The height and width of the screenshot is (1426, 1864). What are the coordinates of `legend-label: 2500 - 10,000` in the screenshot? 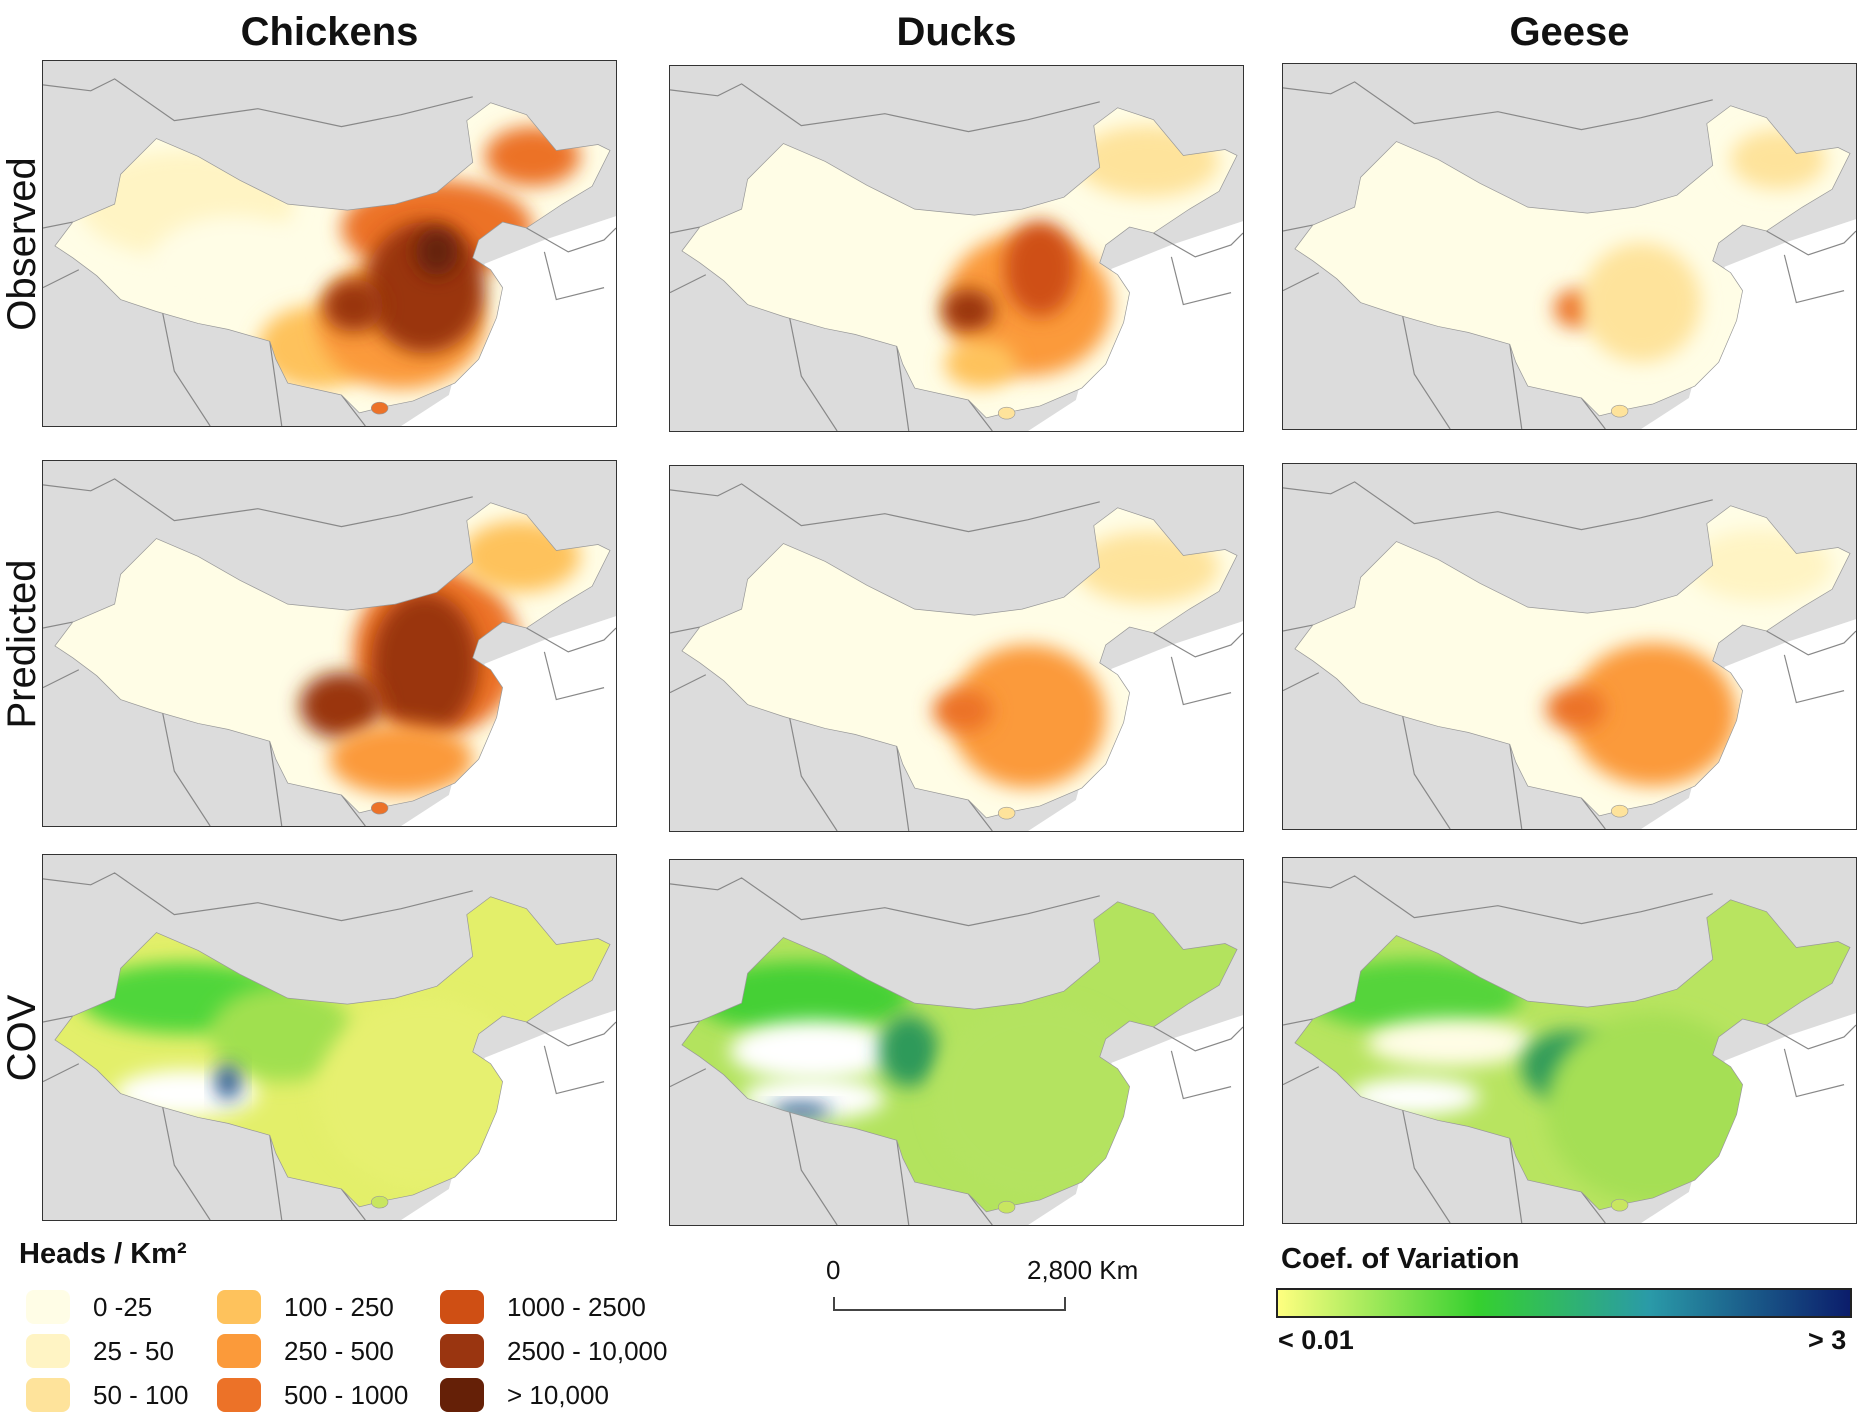 It's located at (587, 1351).